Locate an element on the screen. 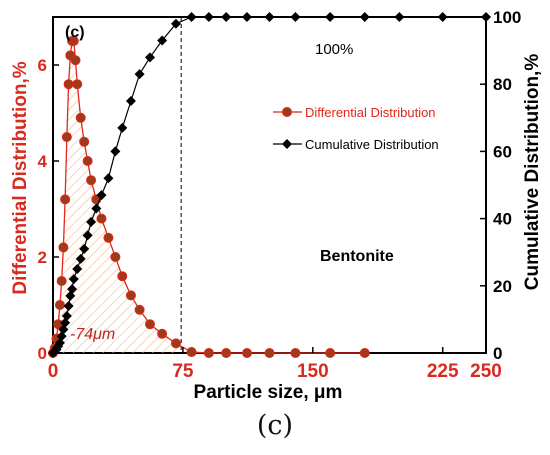 The width and height of the screenshot is (550, 455). x-tick-labels: 0 75 150 225 250 is located at coordinates (275, 371).